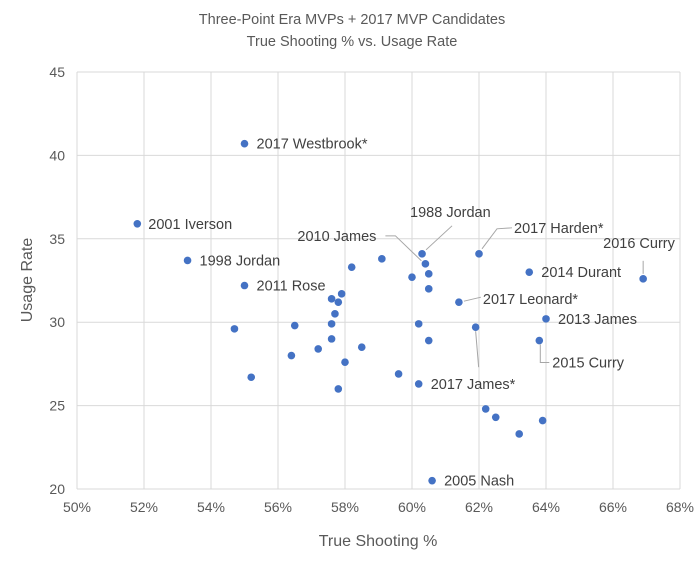 The image size is (700, 562). I want to click on y-tick-label: 35, so click(57, 239).